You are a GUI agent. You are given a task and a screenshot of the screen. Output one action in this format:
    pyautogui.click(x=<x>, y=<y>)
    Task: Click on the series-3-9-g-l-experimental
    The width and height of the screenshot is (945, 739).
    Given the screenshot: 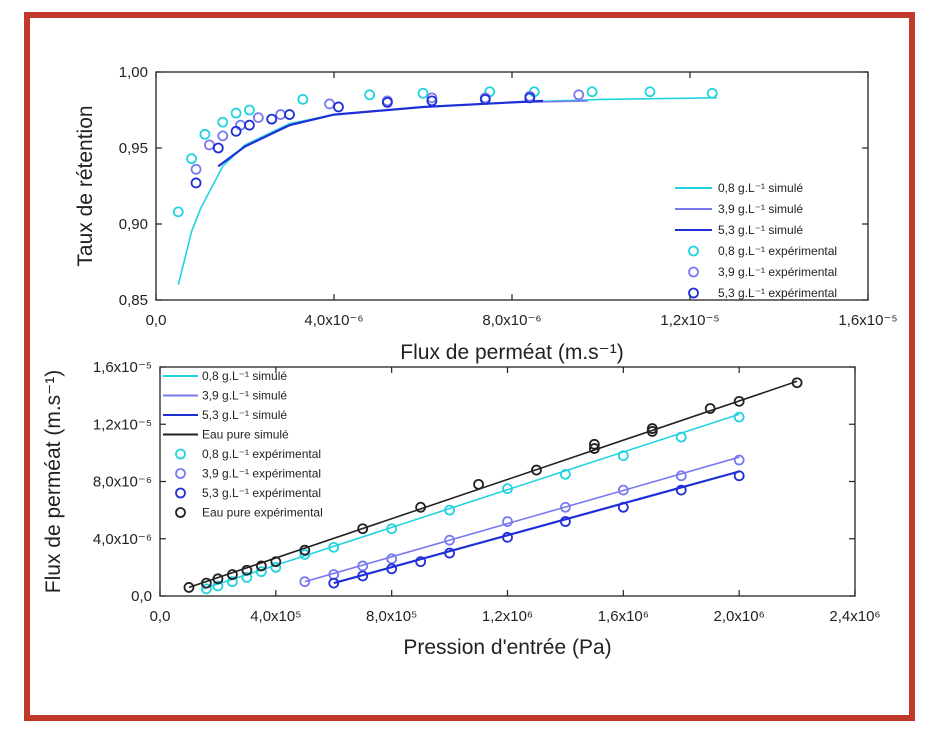 What is the action you would take?
    pyautogui.click(x=522, y=521)
    